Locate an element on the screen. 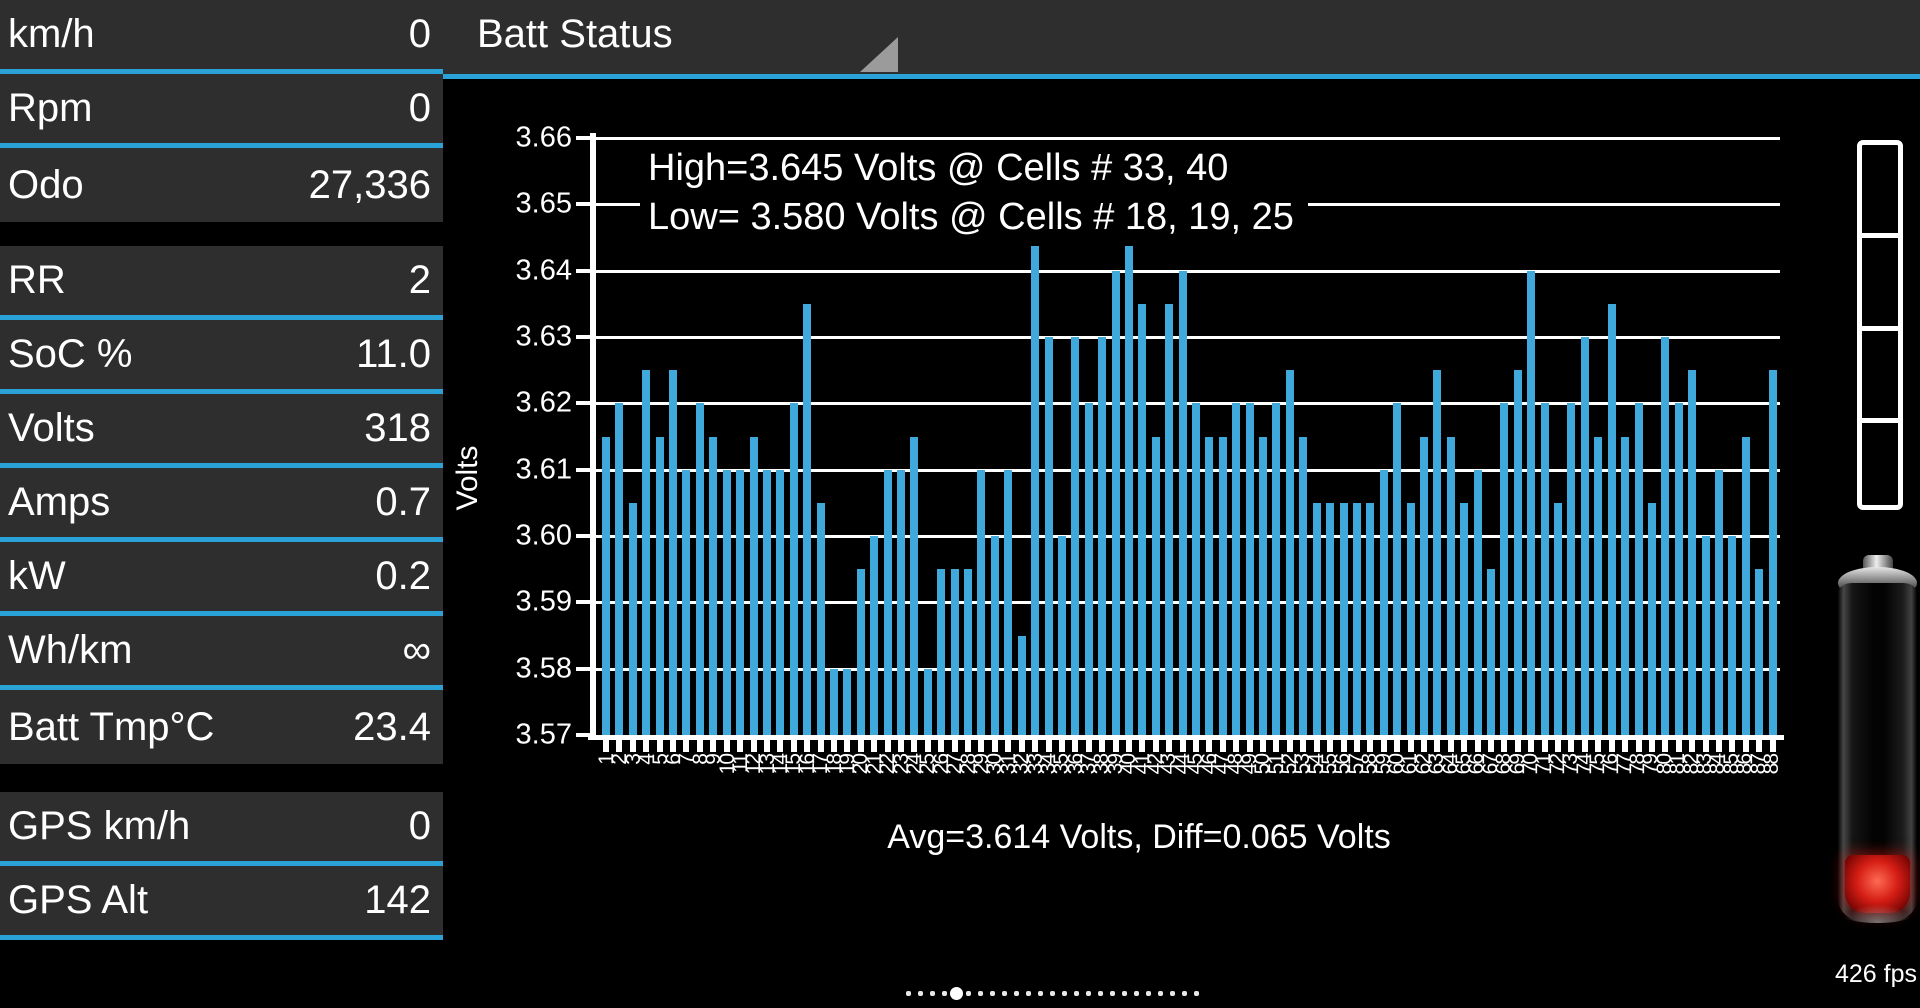 The width and height of the screenshot is (1920, 1008). tile-speed: km/h 0 is located at coordinates (221, 37).